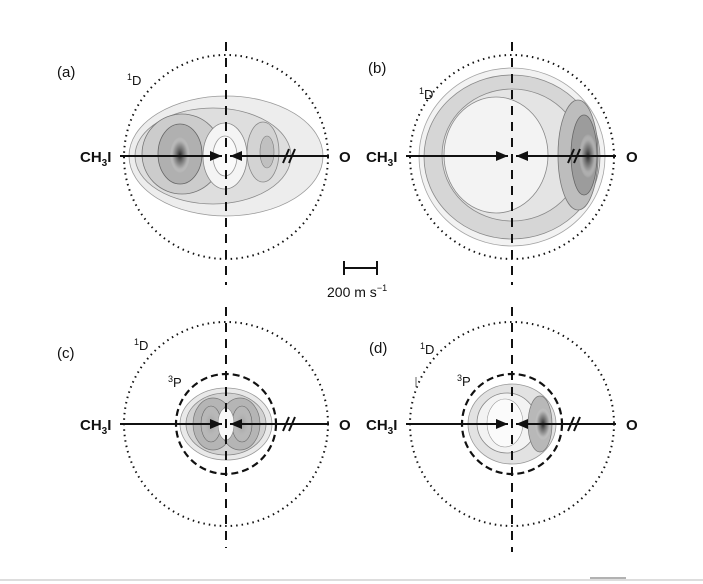  Describe the element at coordinates (381, 159) in the screenshot. I see `panel-b-left-molecule-label: CH3I` at that location.